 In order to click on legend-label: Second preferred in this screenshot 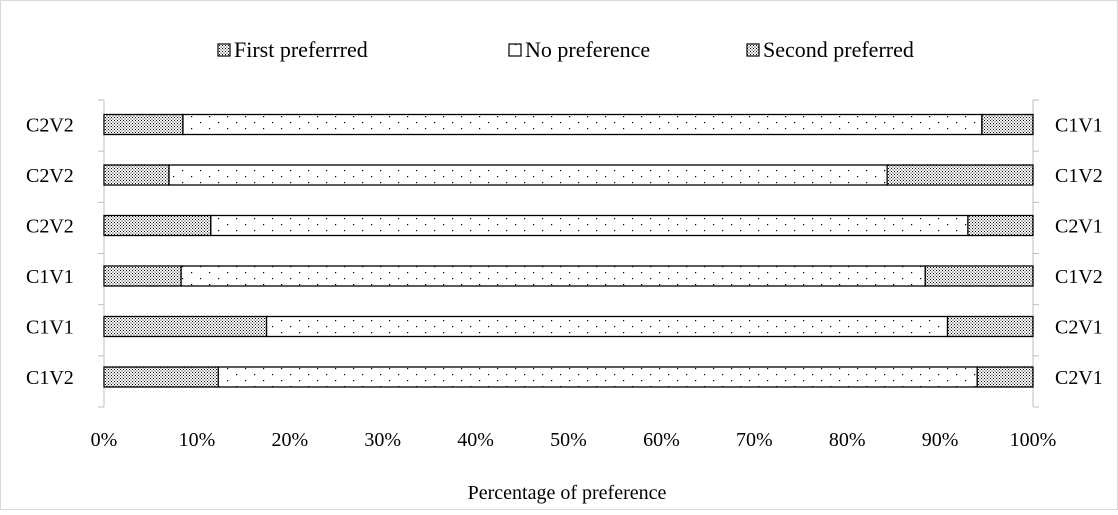, I will do `click(838, 49)`.